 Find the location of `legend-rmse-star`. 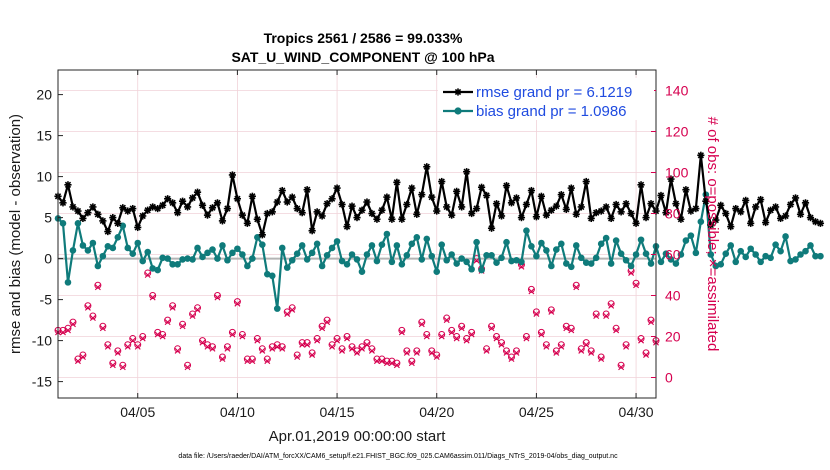

legend-rmse-star is located at coordinates (458, 92).